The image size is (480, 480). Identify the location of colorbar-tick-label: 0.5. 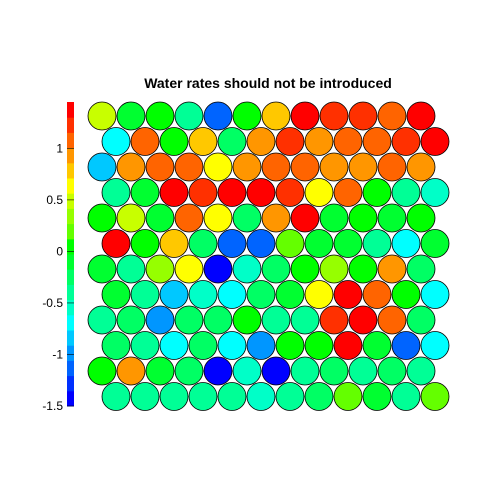
(54, 200).